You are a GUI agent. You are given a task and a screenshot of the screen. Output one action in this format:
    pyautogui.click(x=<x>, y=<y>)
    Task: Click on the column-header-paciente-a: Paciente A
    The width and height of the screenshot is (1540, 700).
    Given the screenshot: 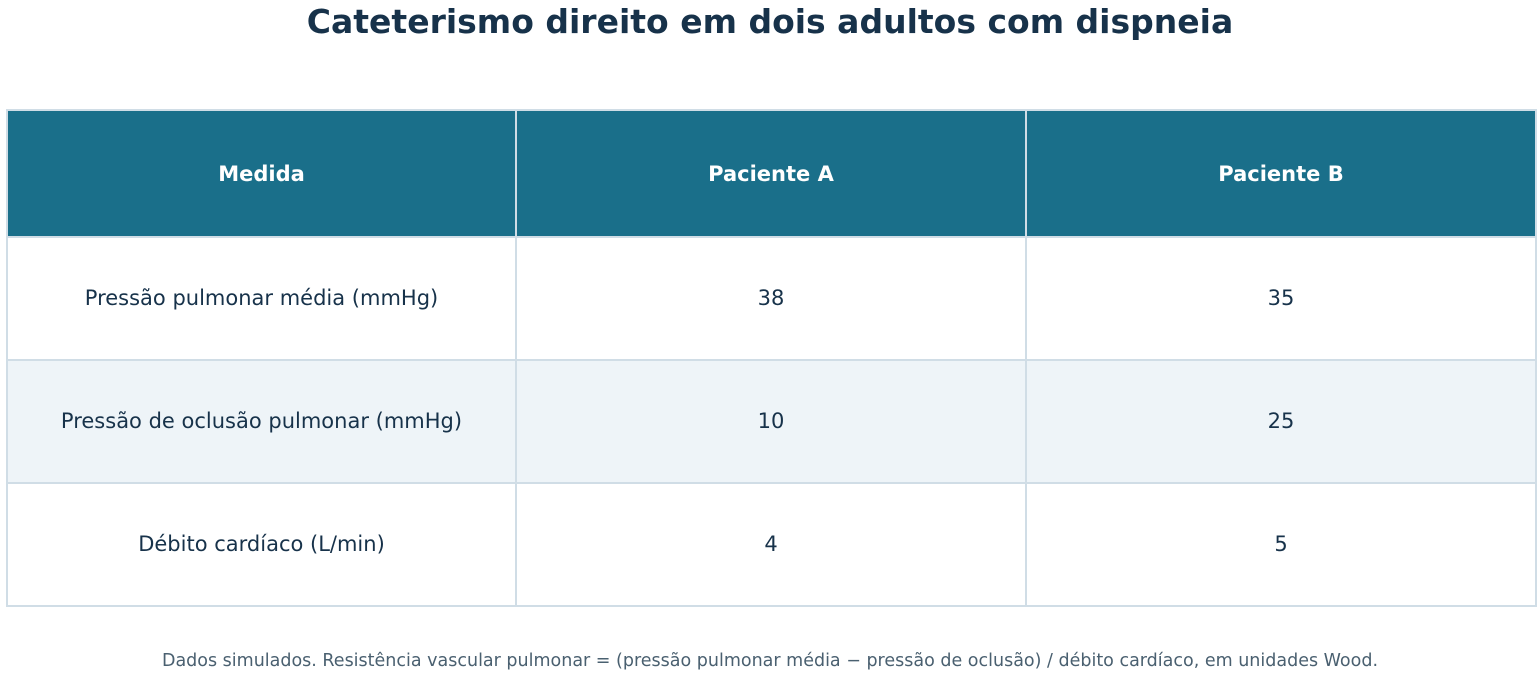 What is the action you would take?
    pyautogui.click(x=771, y=173)
    